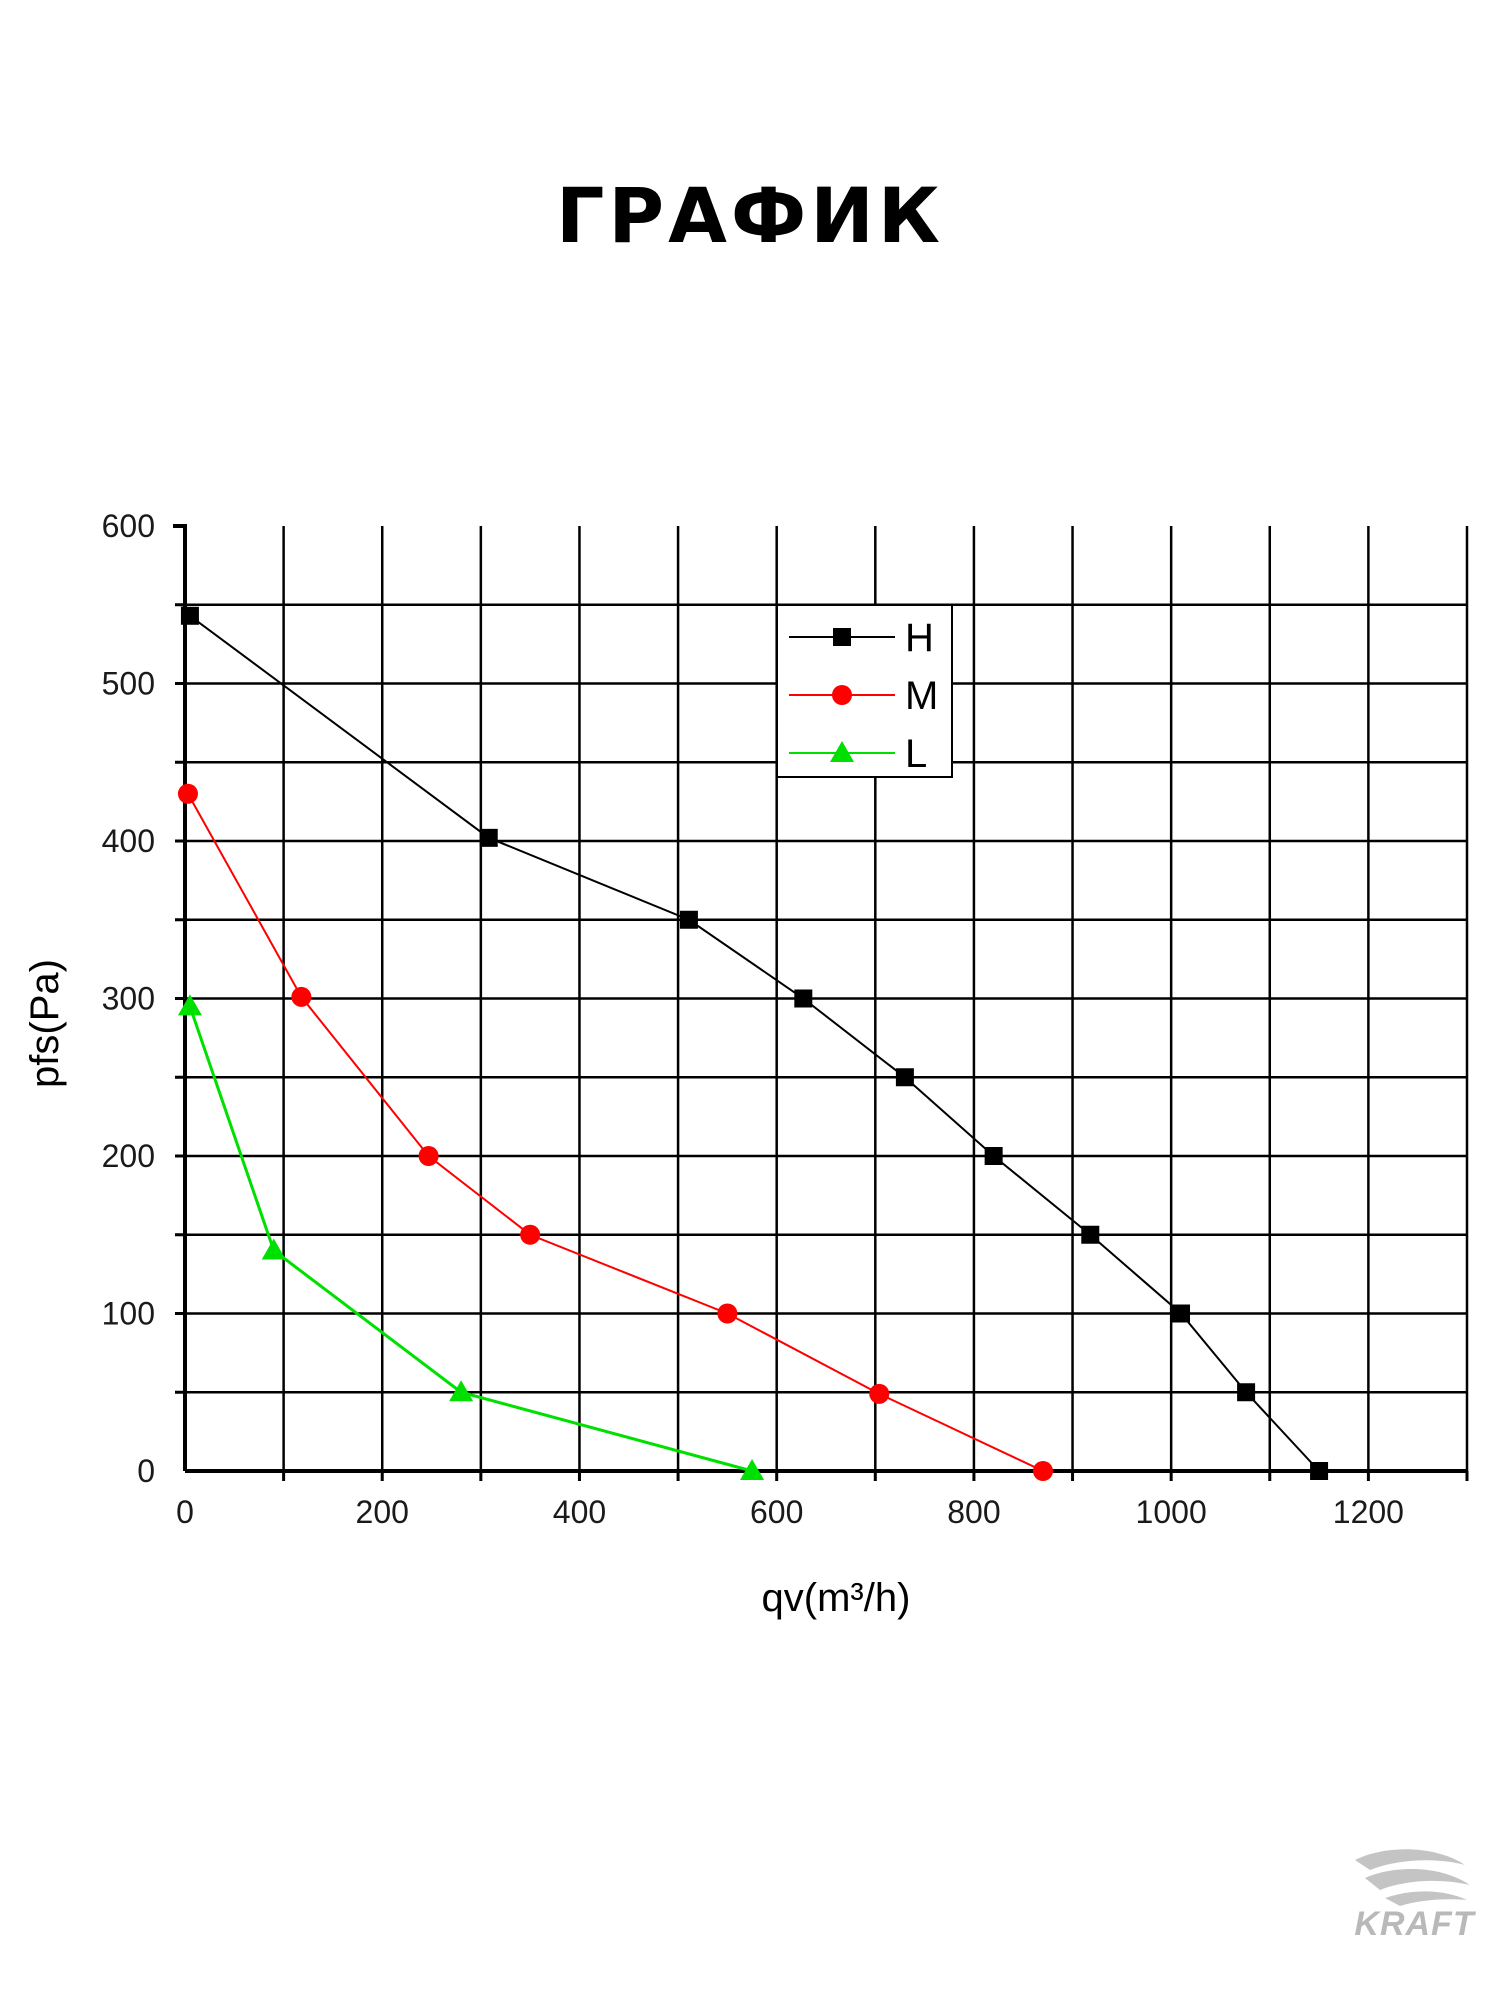 This screenshot has height=2000, width=1500. Describe the element at coordinates (128, 841) in the screenshot. I see `y-tick-label: 400` at that location.